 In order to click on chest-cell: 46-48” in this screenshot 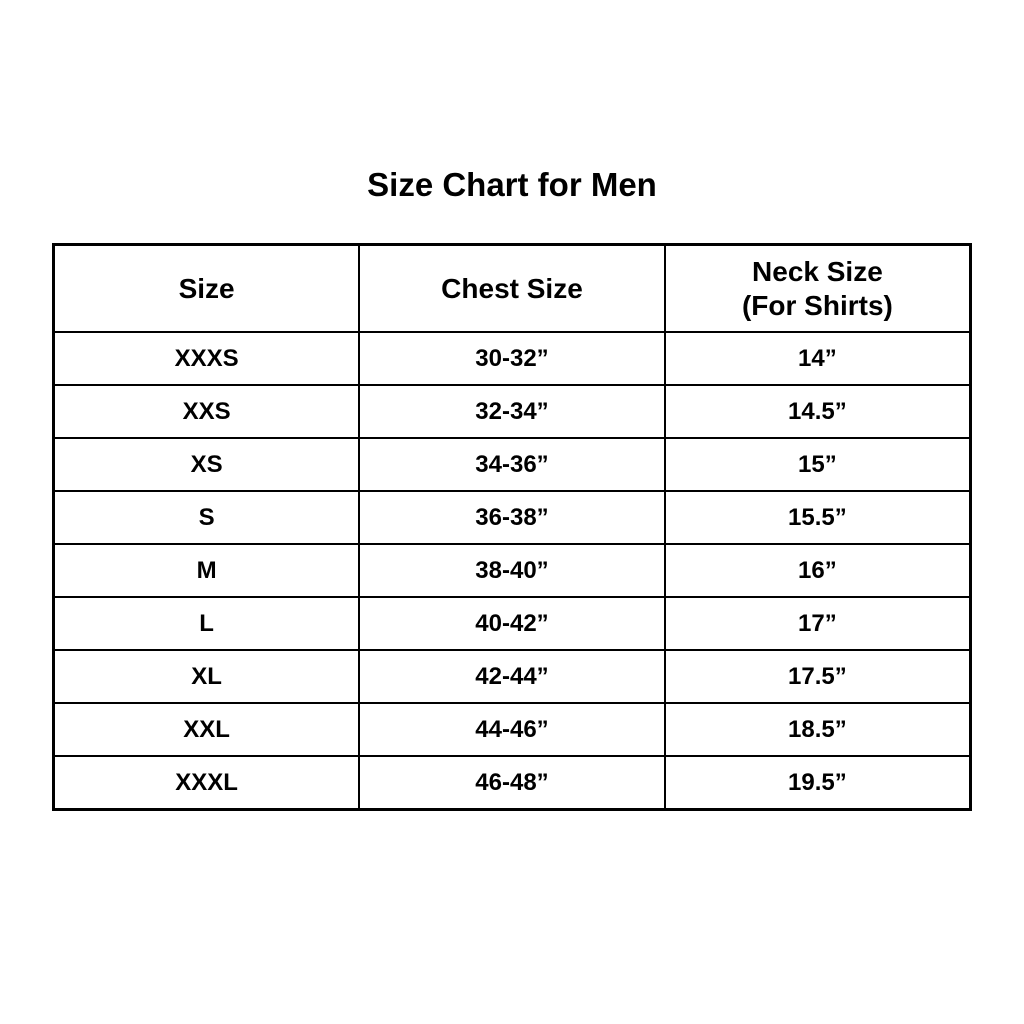, I will do `click(512, 783)`.